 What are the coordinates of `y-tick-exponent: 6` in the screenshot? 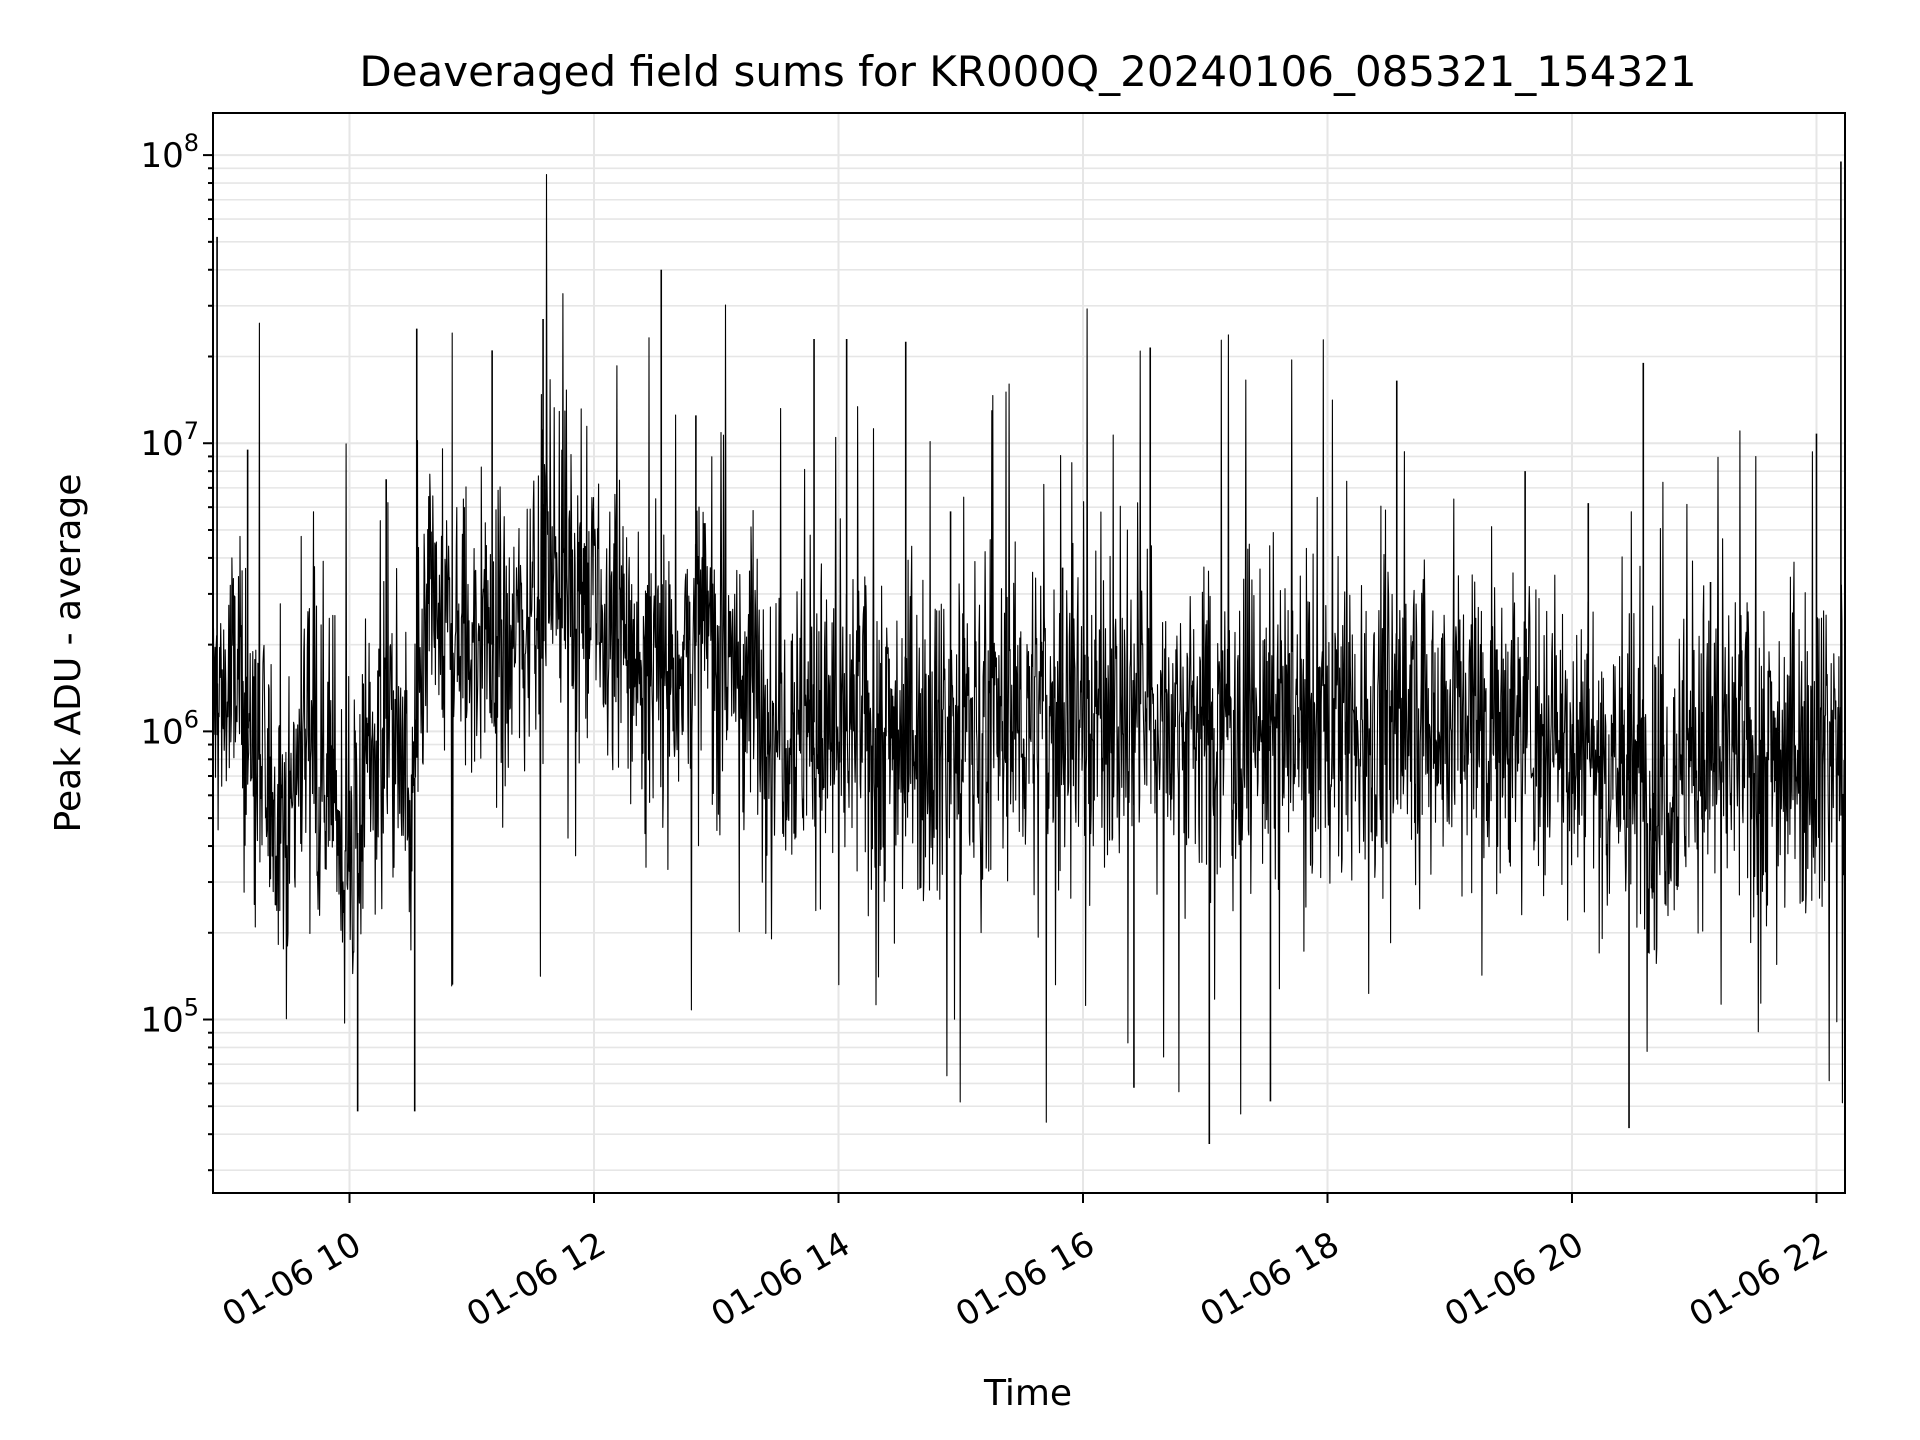 It's located at (191, 719).